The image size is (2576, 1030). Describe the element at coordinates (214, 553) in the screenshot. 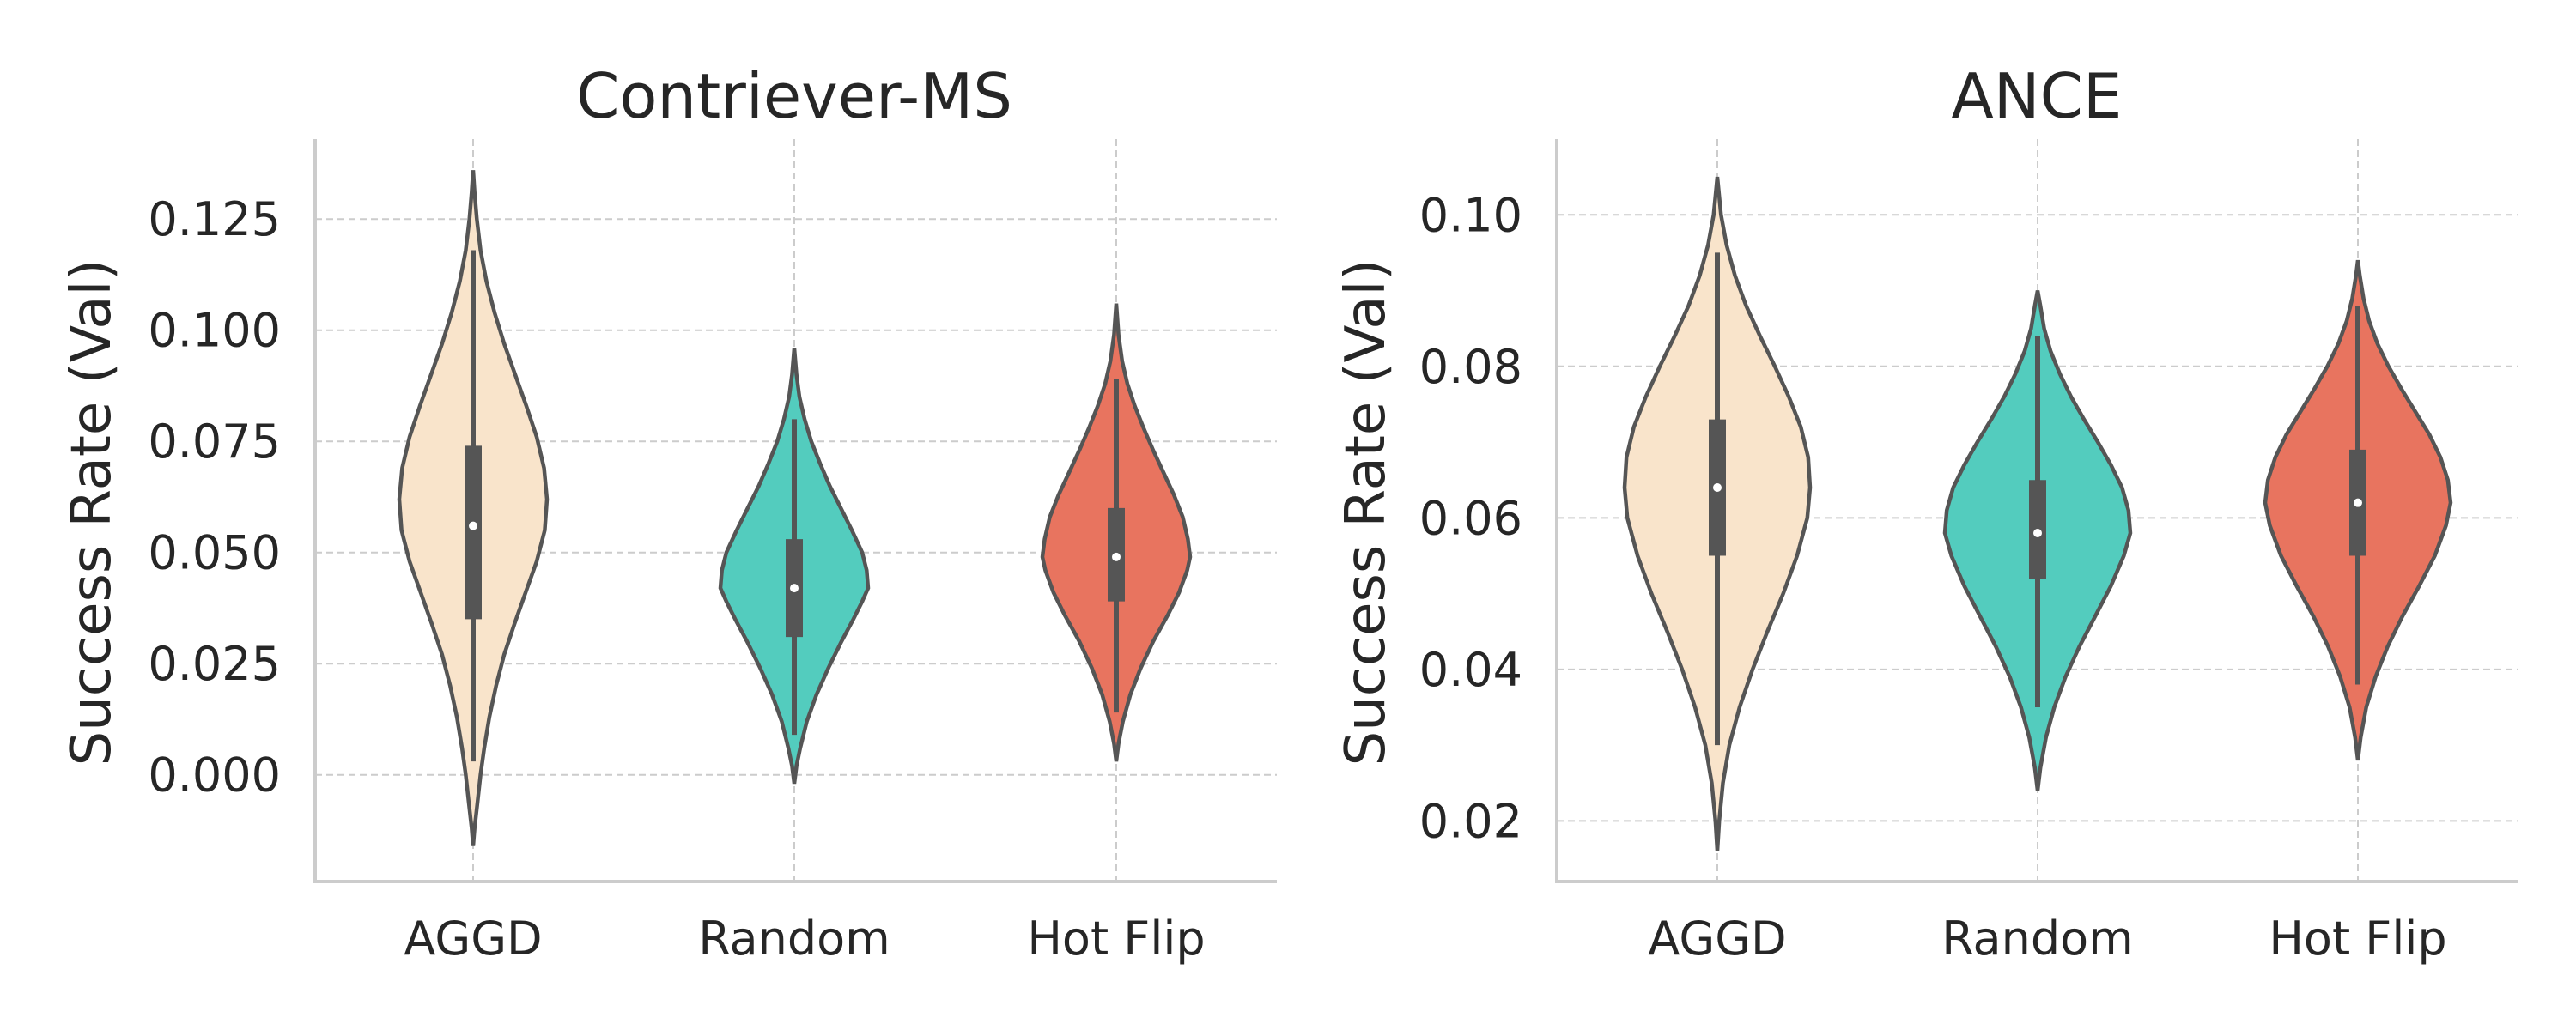

I see `y-tick-label: 0.050` at that location.